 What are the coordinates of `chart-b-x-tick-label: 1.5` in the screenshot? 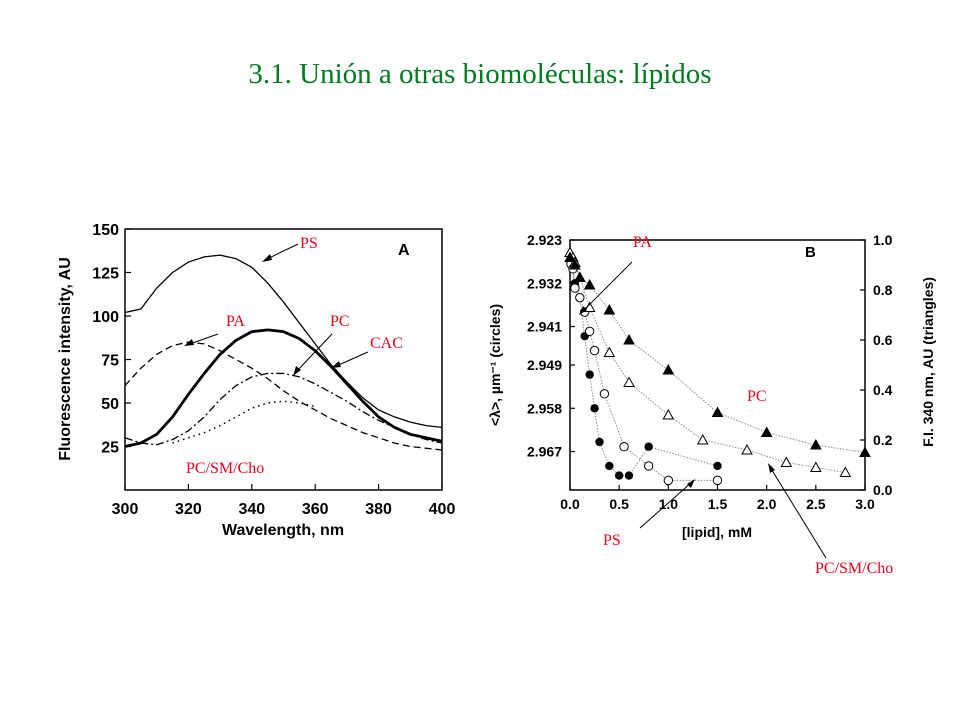 It's located at (718, 504).